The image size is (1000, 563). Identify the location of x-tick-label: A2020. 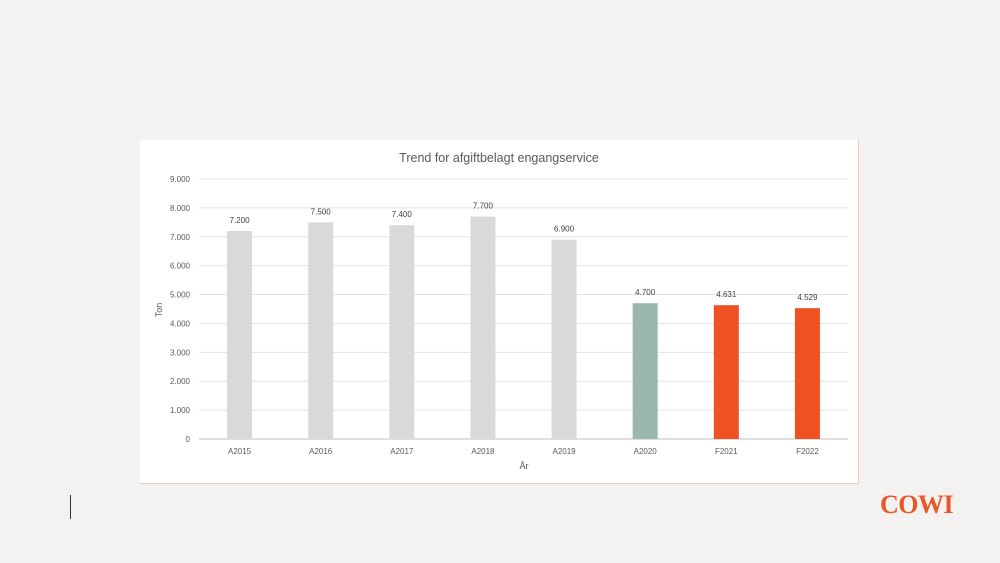
(646, 451).